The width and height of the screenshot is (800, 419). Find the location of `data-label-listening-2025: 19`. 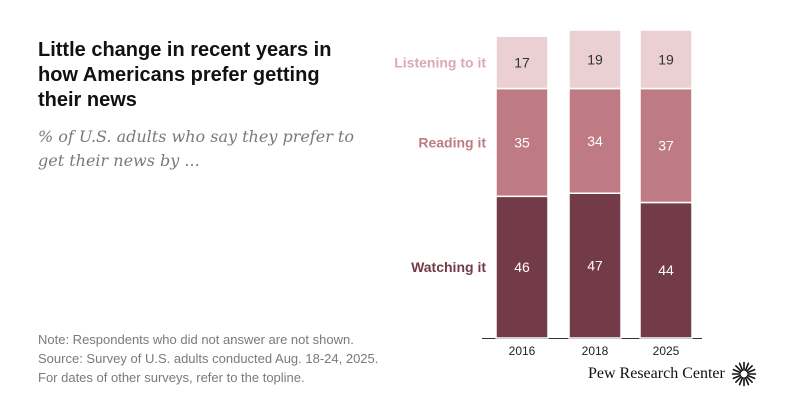

data-label-listening-2025: 19 is located at coordinates (666, 59).